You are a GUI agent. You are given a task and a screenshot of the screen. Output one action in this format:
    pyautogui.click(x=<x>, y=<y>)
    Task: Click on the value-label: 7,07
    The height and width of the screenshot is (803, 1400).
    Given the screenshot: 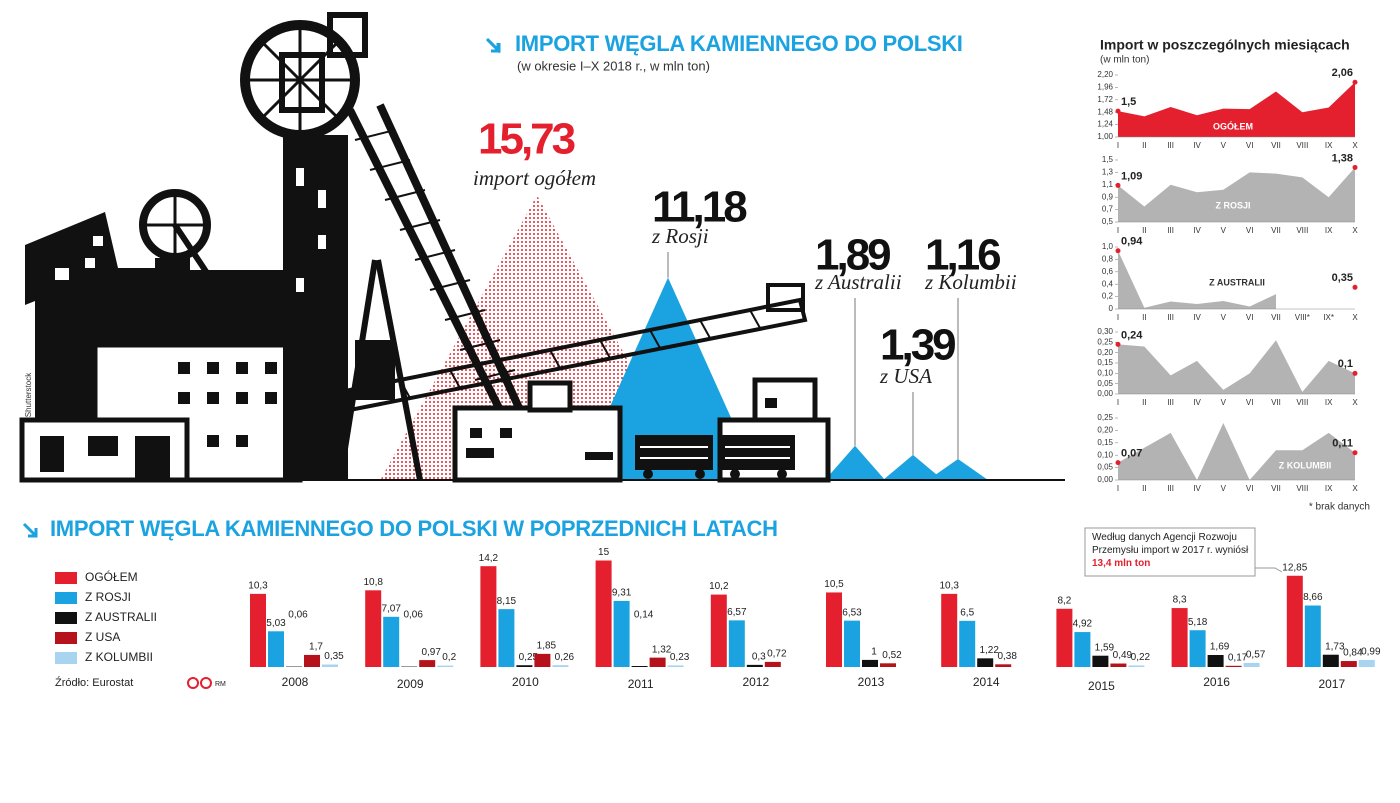 What is the action you would take?
    pyautogui.click(x=391, y=608)
    